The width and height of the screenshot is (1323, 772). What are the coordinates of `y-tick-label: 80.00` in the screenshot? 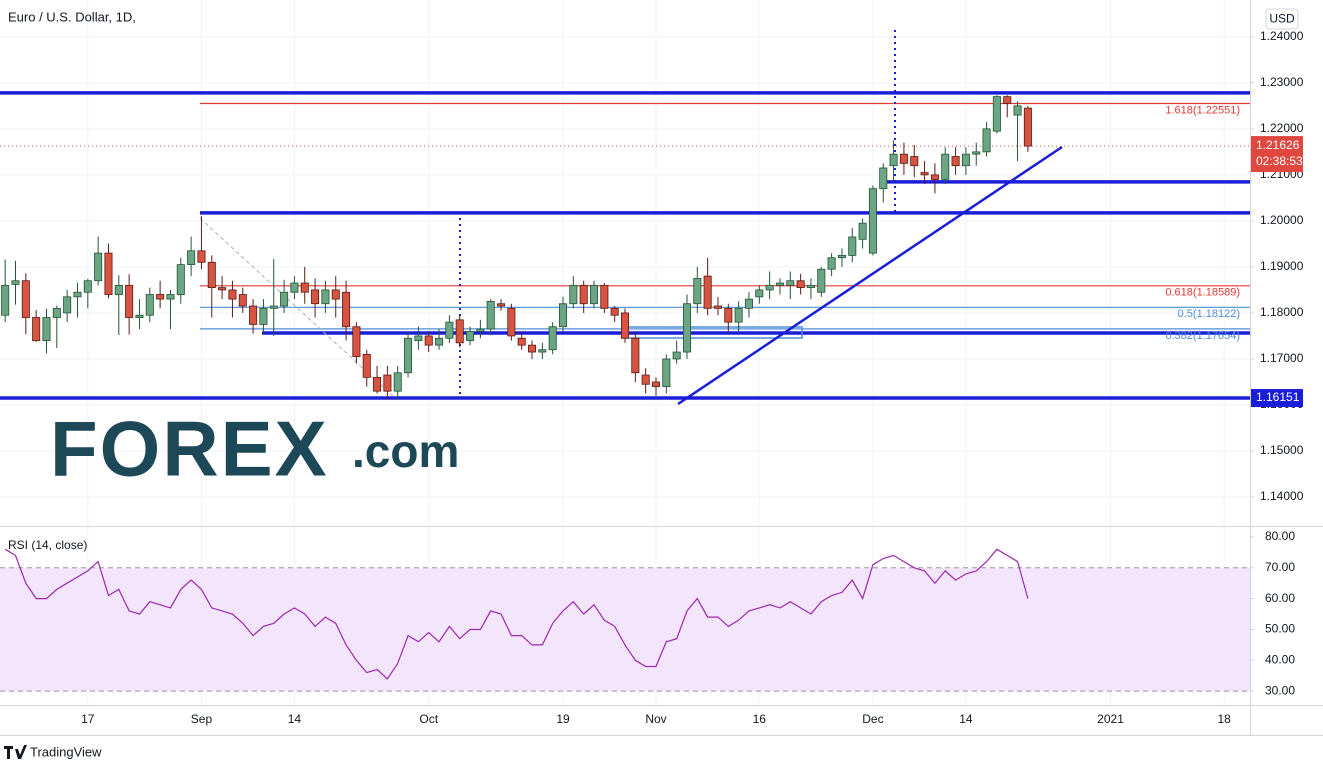 It's located at (1280, 536).